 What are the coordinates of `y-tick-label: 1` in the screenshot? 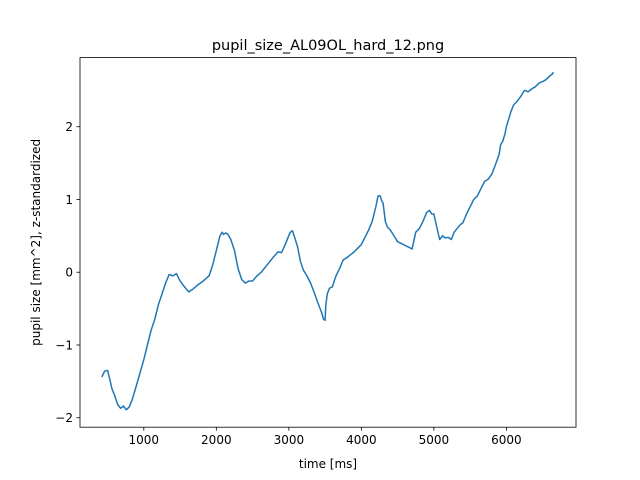 It's located at (69, 200).